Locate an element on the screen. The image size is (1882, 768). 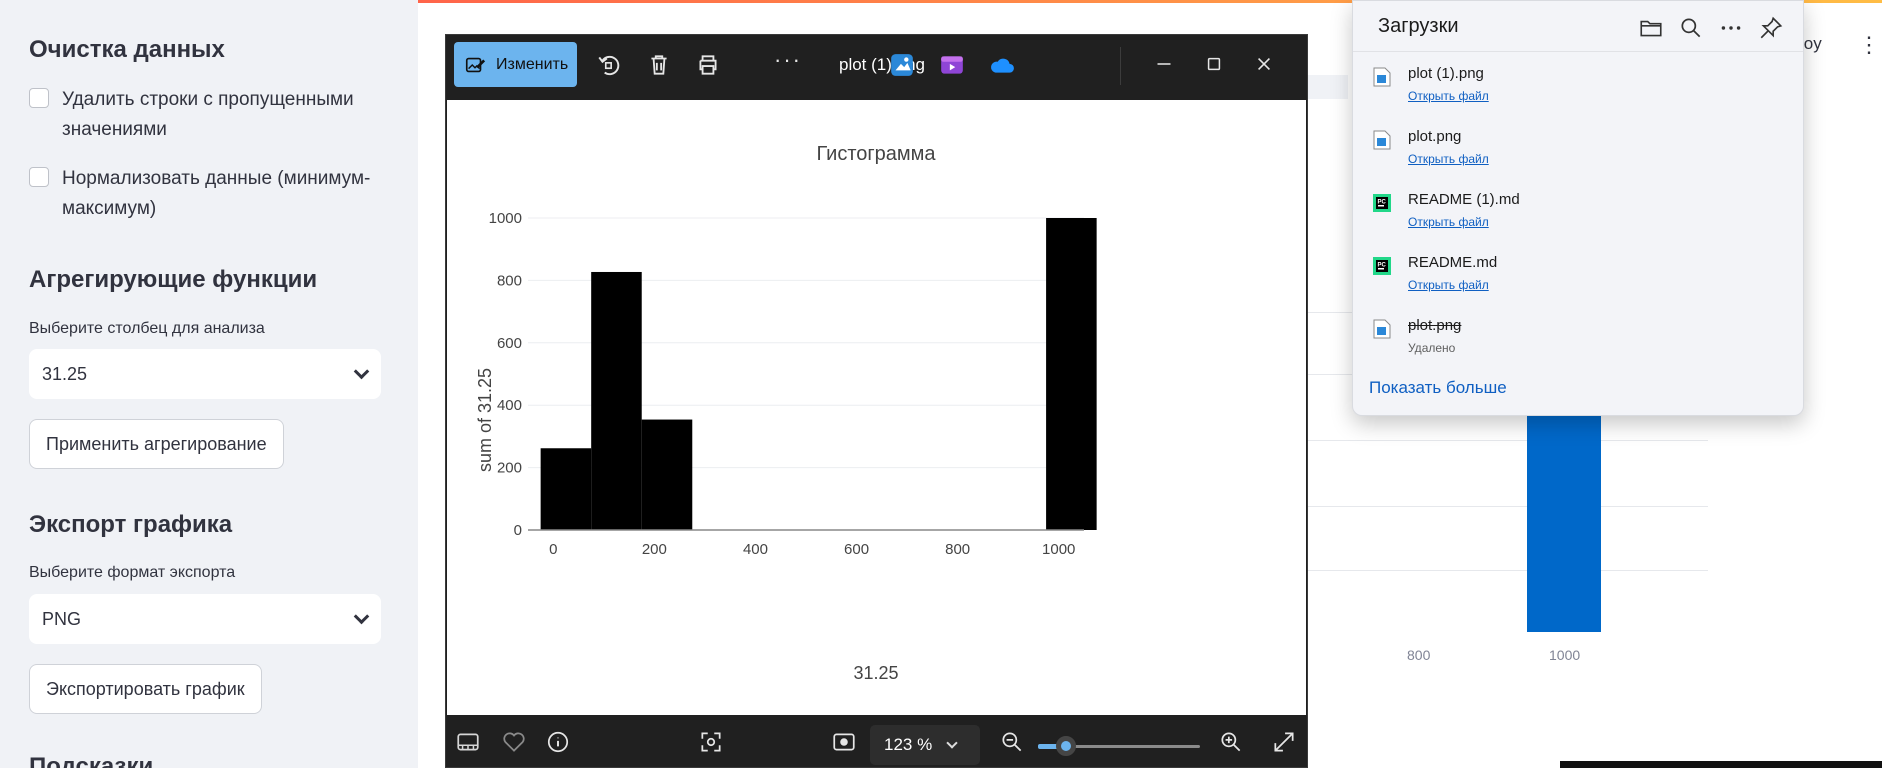
edit-image-icon is located at coordinates (475, 64).